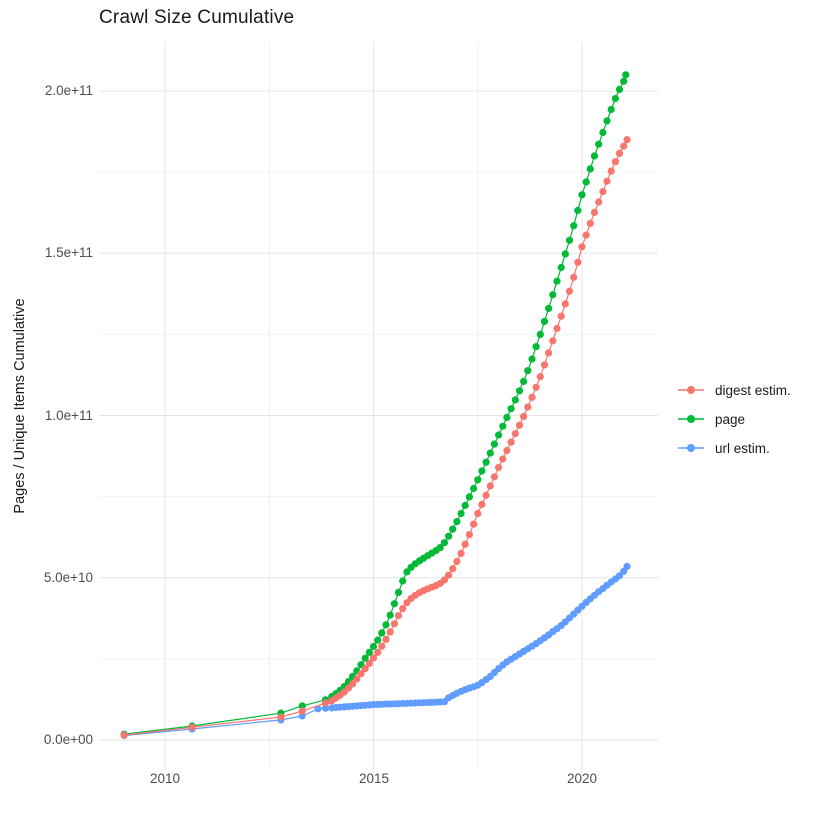 The width and height of the screenshot is (826, 827). Describe the element at coordinates (742, 448) in the screenshot. I see `legend-label: url estim.` at that location.